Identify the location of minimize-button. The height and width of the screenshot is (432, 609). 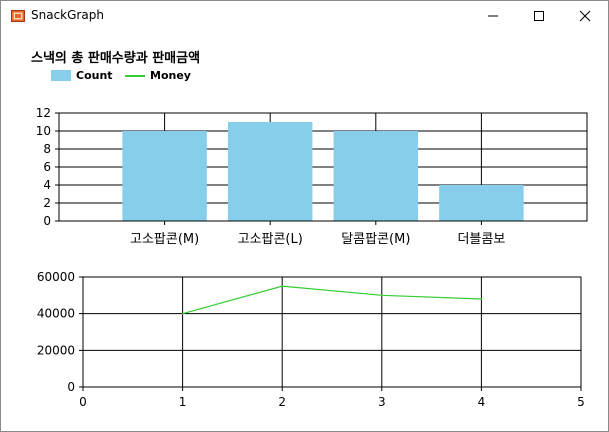
(493, 16).